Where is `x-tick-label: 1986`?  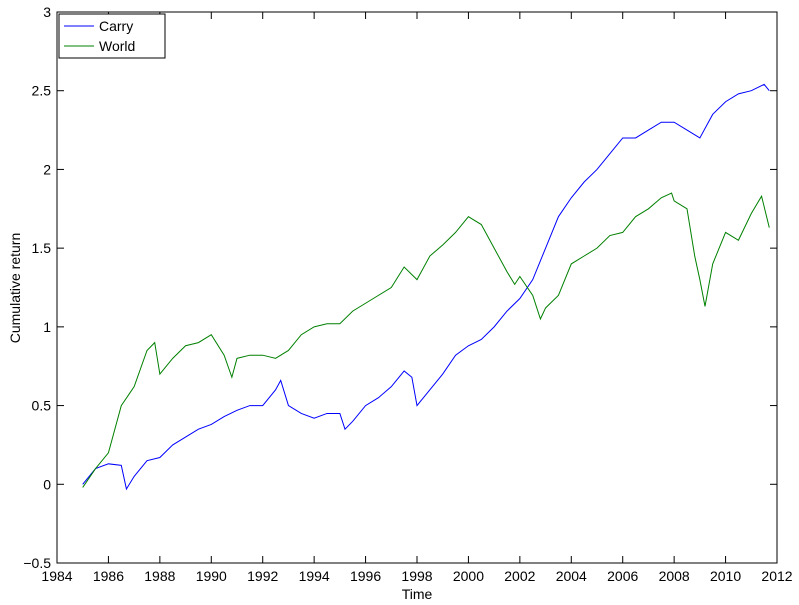 x-tick-label: 1986 is located at coordinates (108, 576).